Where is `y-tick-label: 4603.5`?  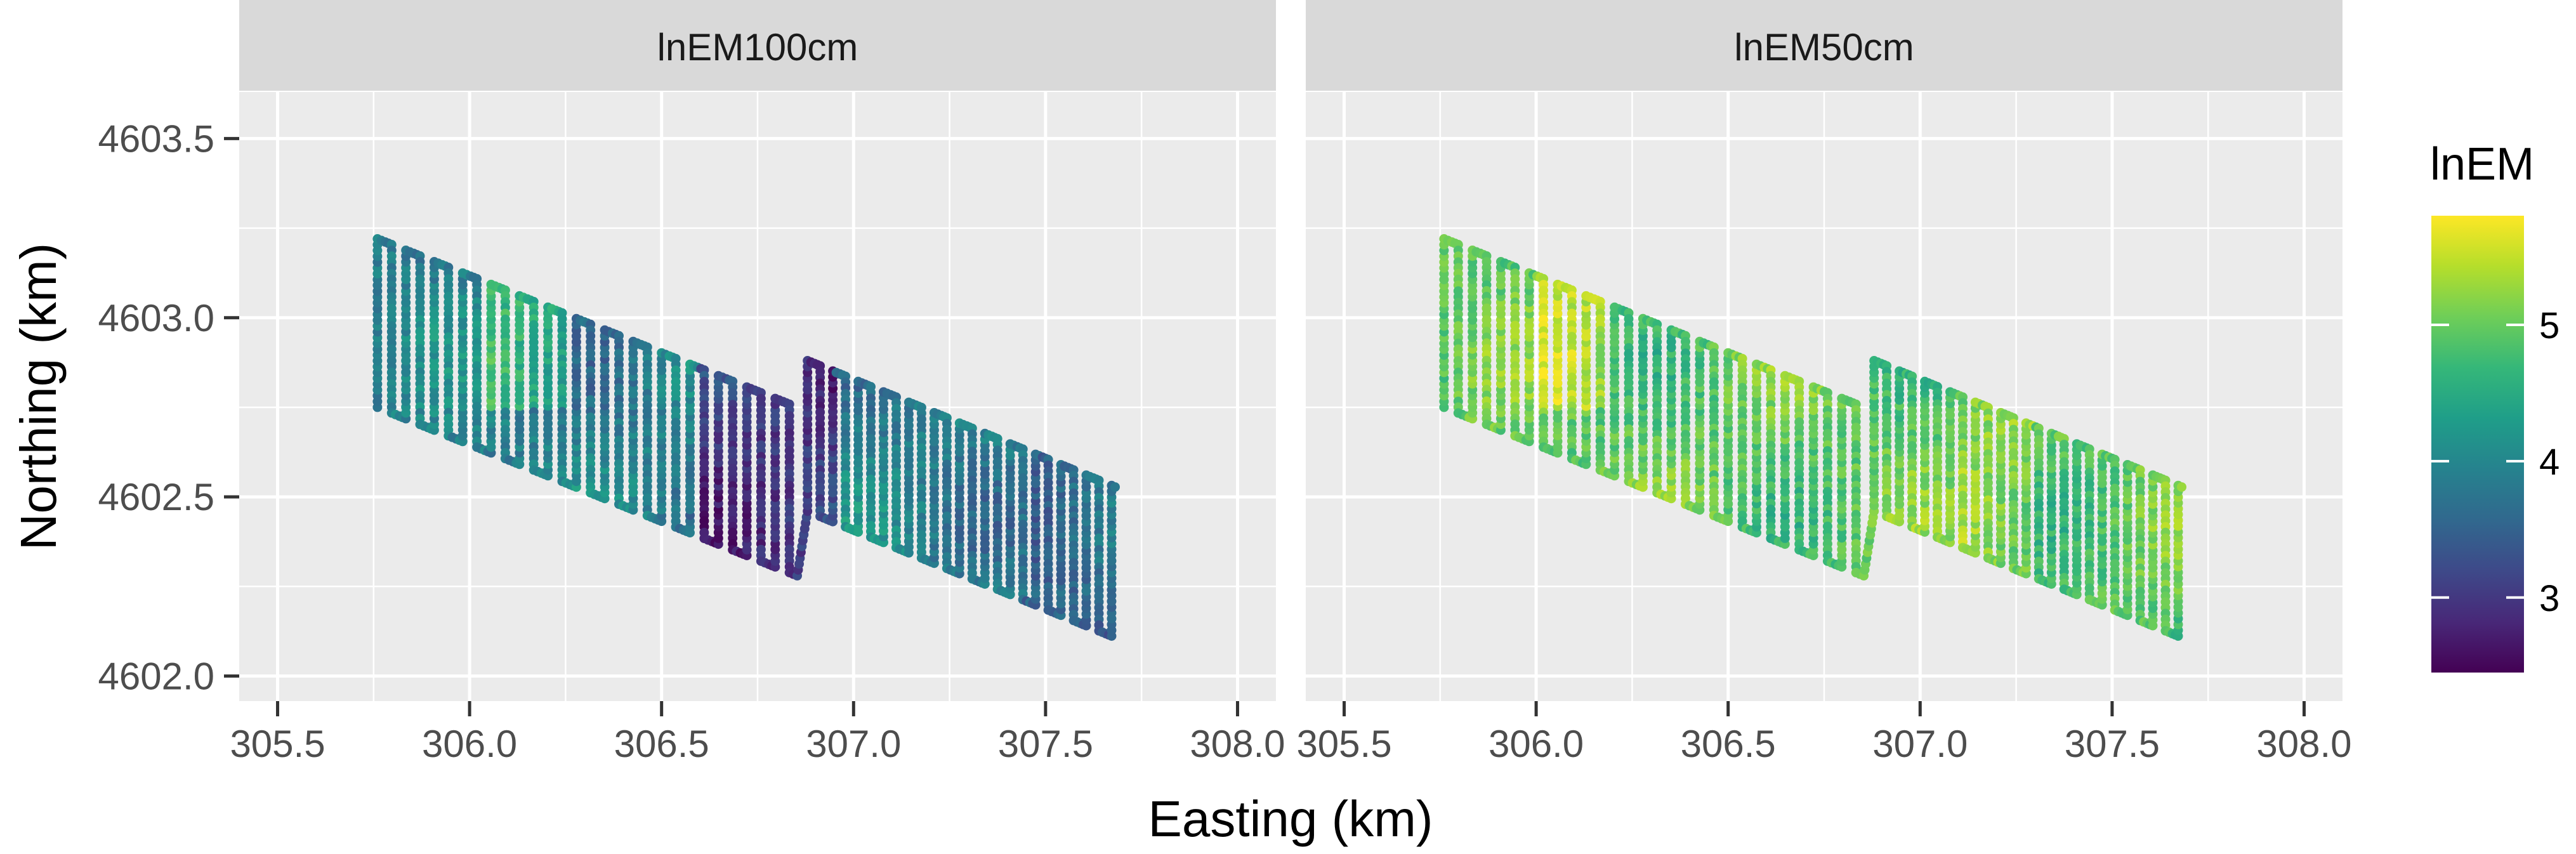
y-tick-label: 4603.5 is located at coordinates (156, 138).